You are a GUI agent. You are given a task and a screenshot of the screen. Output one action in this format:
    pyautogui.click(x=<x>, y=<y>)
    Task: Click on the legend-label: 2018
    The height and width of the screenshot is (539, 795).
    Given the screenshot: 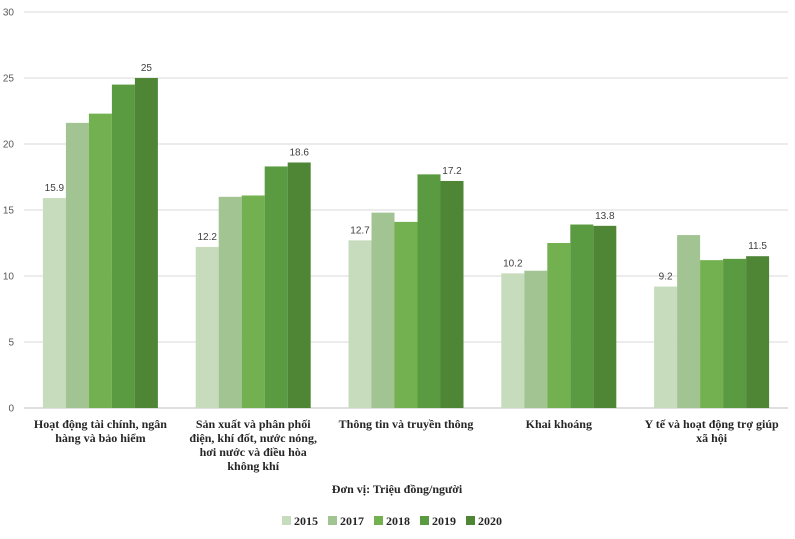 What is the action you would take?
    pyautogui.click(x=398, y=521)
    